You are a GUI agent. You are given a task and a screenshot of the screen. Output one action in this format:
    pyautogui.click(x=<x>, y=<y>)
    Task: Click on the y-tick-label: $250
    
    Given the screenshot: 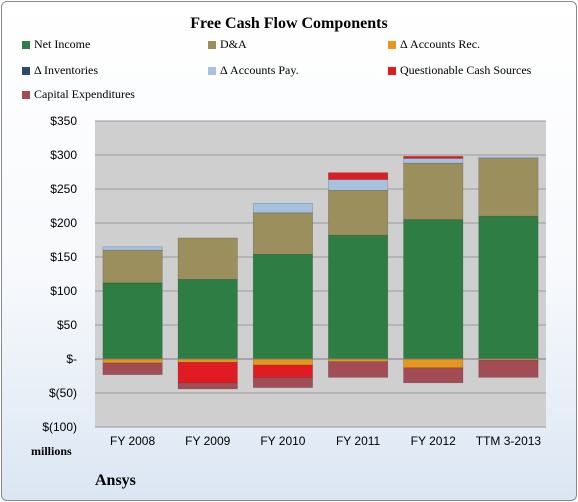 What is the action you would take?
    pyautogui.click(x=63, y=189)
    